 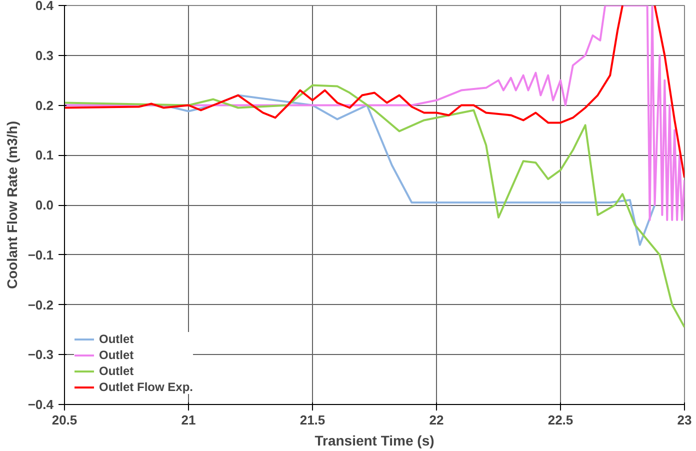 I want to click on x-axis-title: Transient Time (s), so click(x=374, y=440).